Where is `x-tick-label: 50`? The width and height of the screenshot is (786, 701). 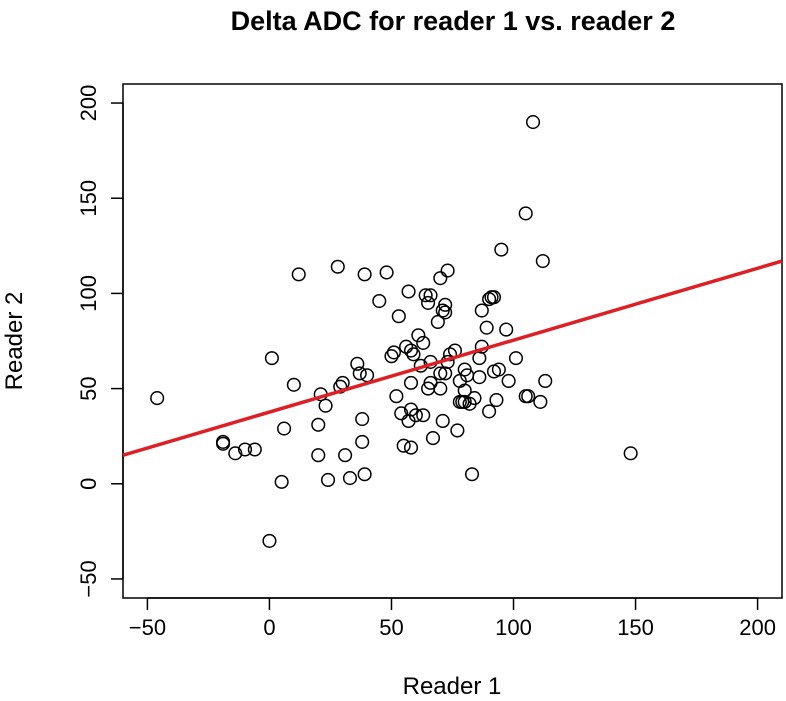 x-tick-label: 50 is located at coordinates (391, 627).